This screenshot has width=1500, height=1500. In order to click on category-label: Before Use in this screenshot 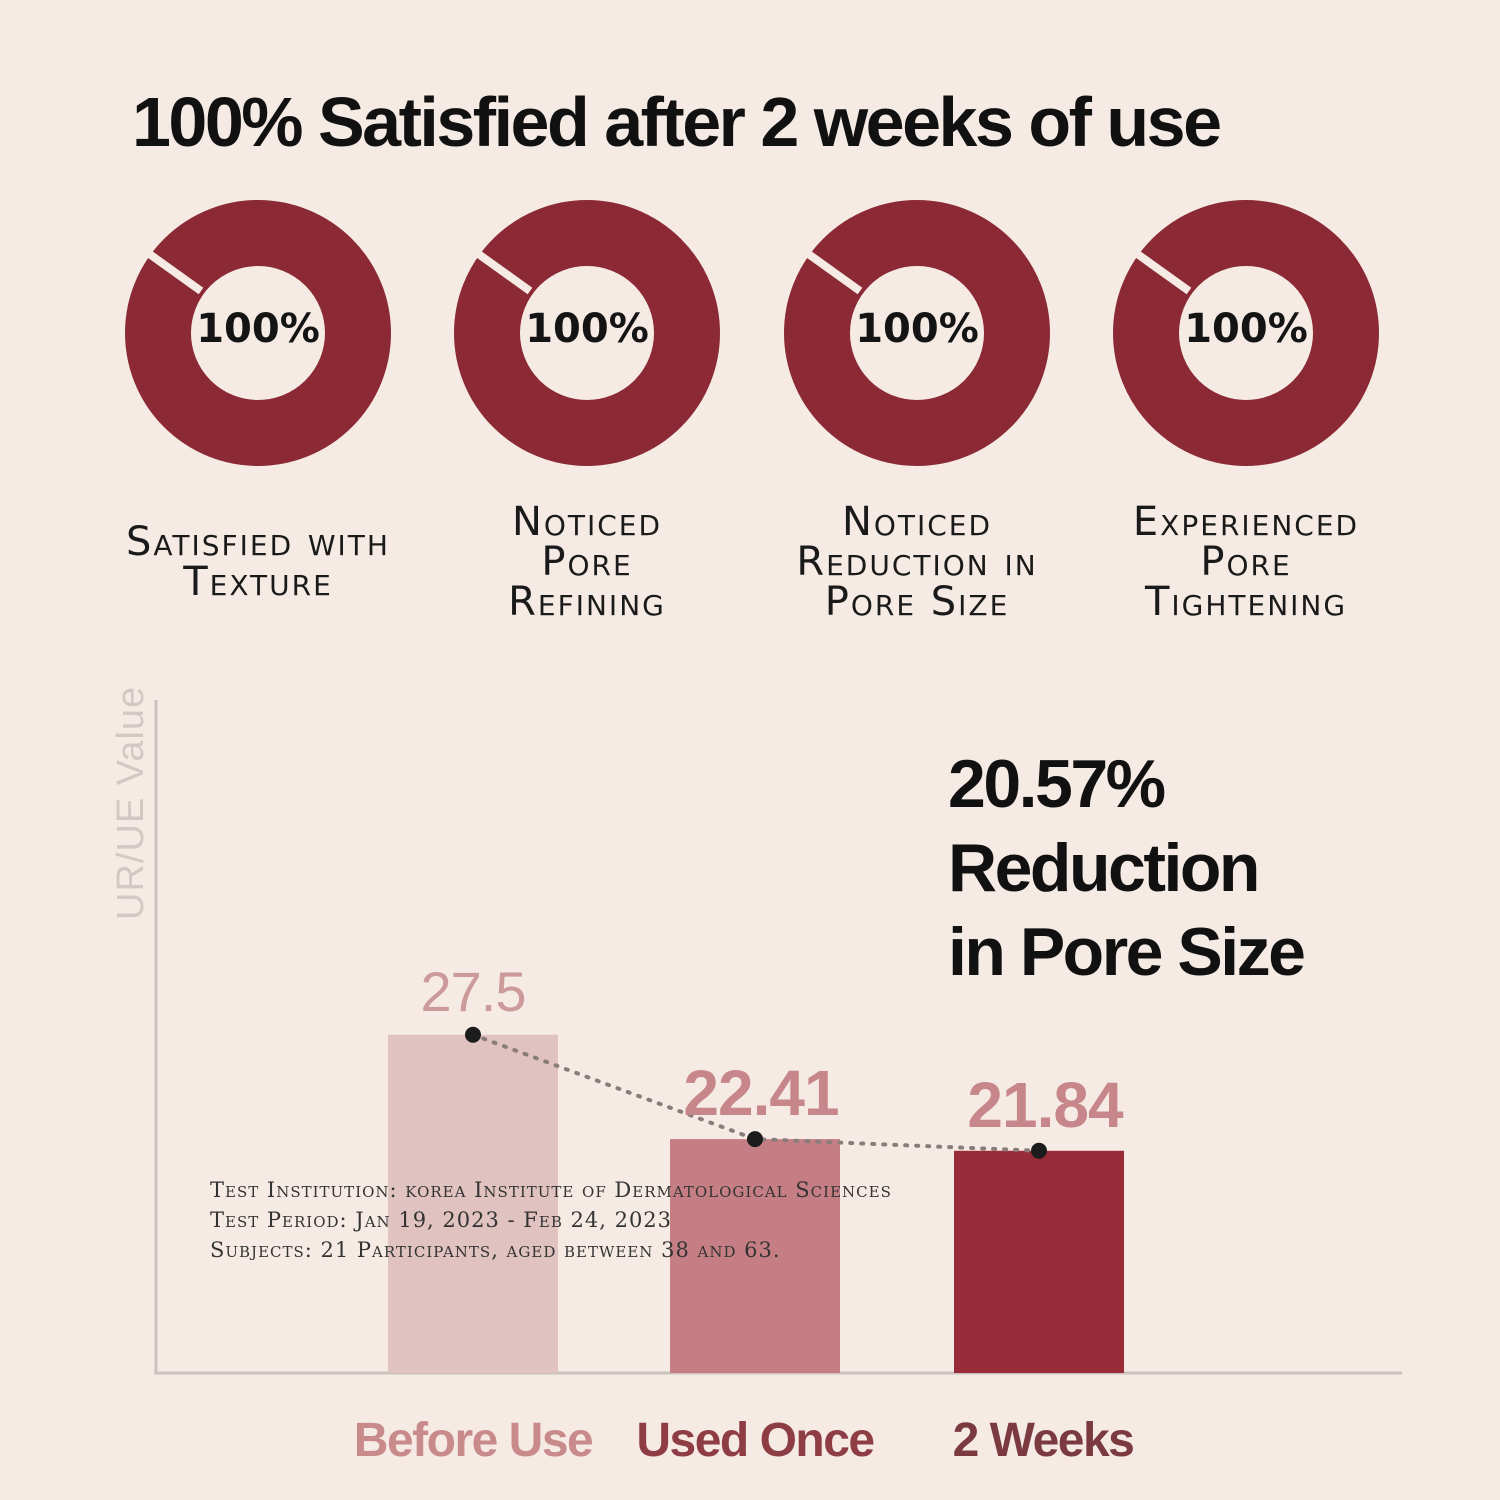, I will do `click(473, 1440)`.